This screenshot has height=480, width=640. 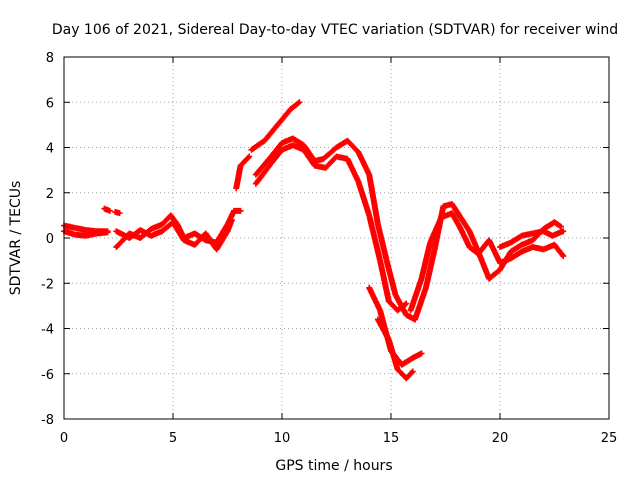 What do you see at coordinates (64, 438) in the screenshot?
I see `x-tick-label: 0` at bounding box center [64, 438].